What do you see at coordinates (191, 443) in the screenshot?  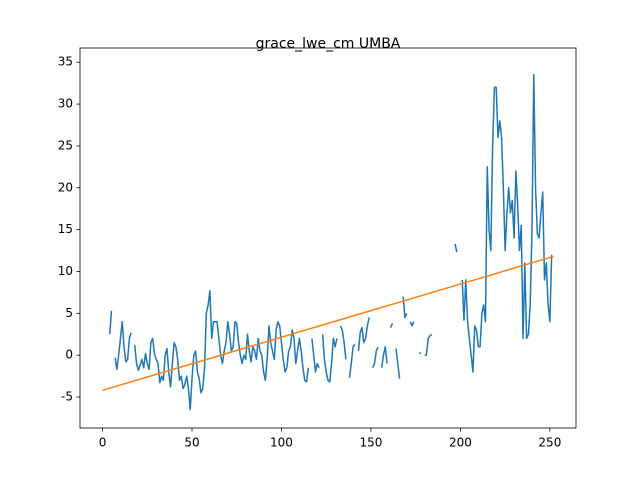 I see `x-tick-label: 50` at bounding box center [191, 443].